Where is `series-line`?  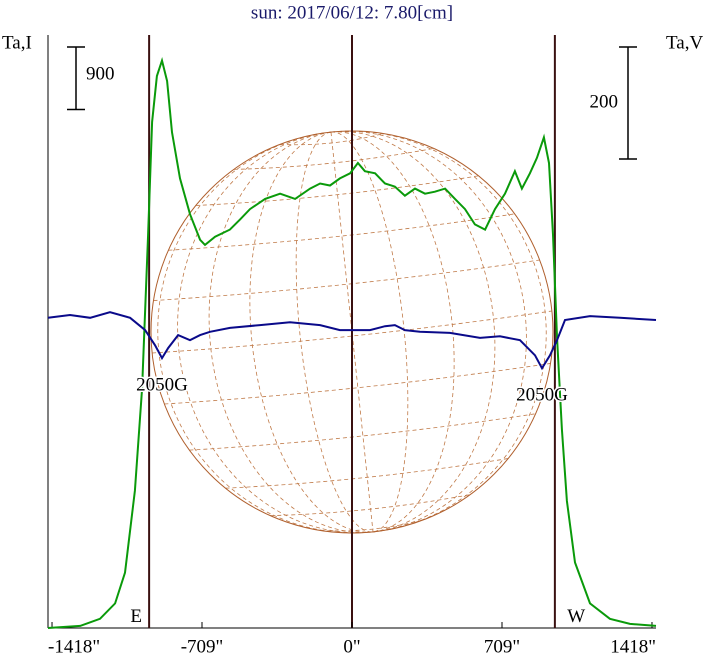 series-line is located at coordinates (352, 341).